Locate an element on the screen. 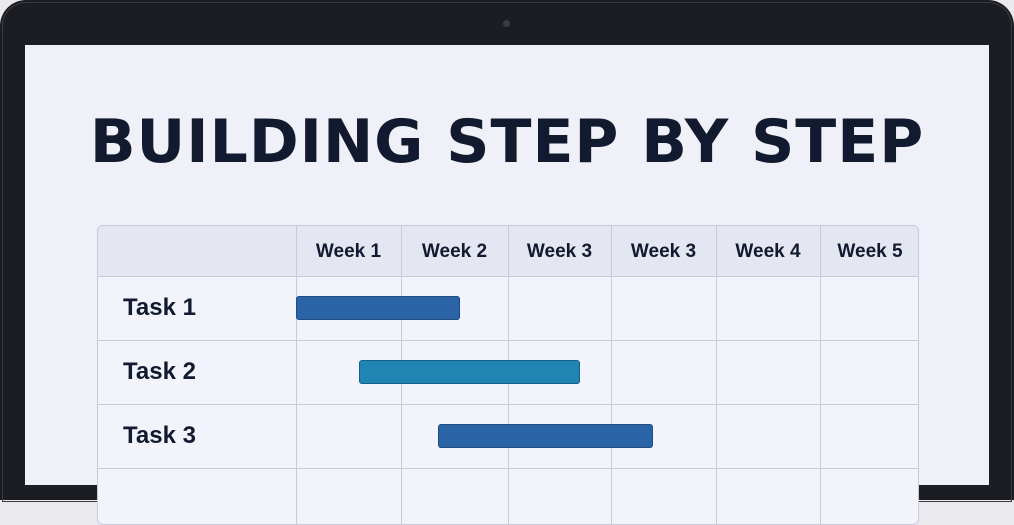 Image resolution: width=1014 pixels, height=525 pixels. column-header: Week 4 is located at coordinates (768, 251).